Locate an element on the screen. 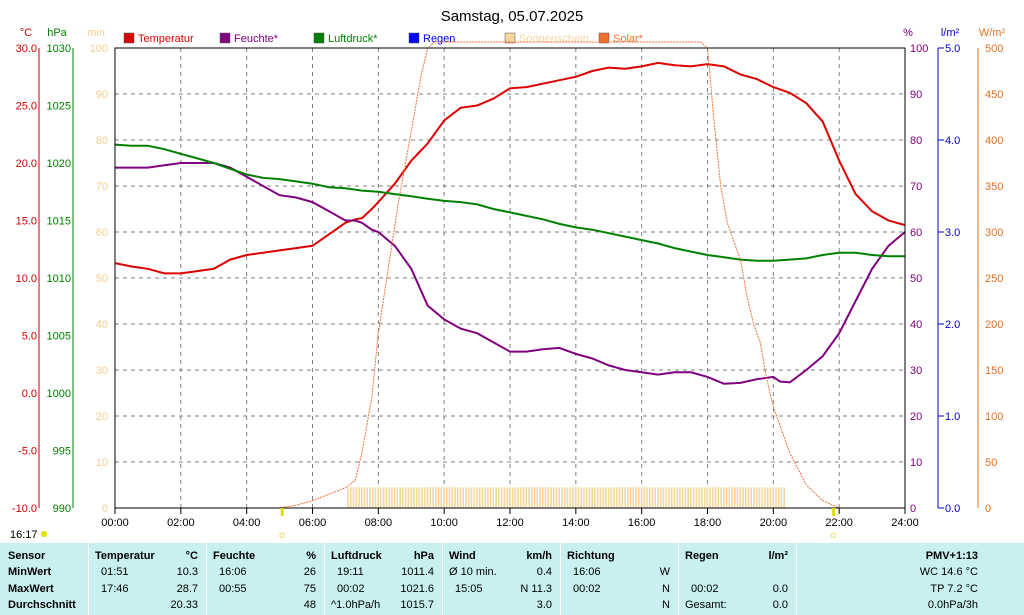 This screenshot has height=615, width=1024. legend-label: Temperatur is located at coordinates (166, 39).